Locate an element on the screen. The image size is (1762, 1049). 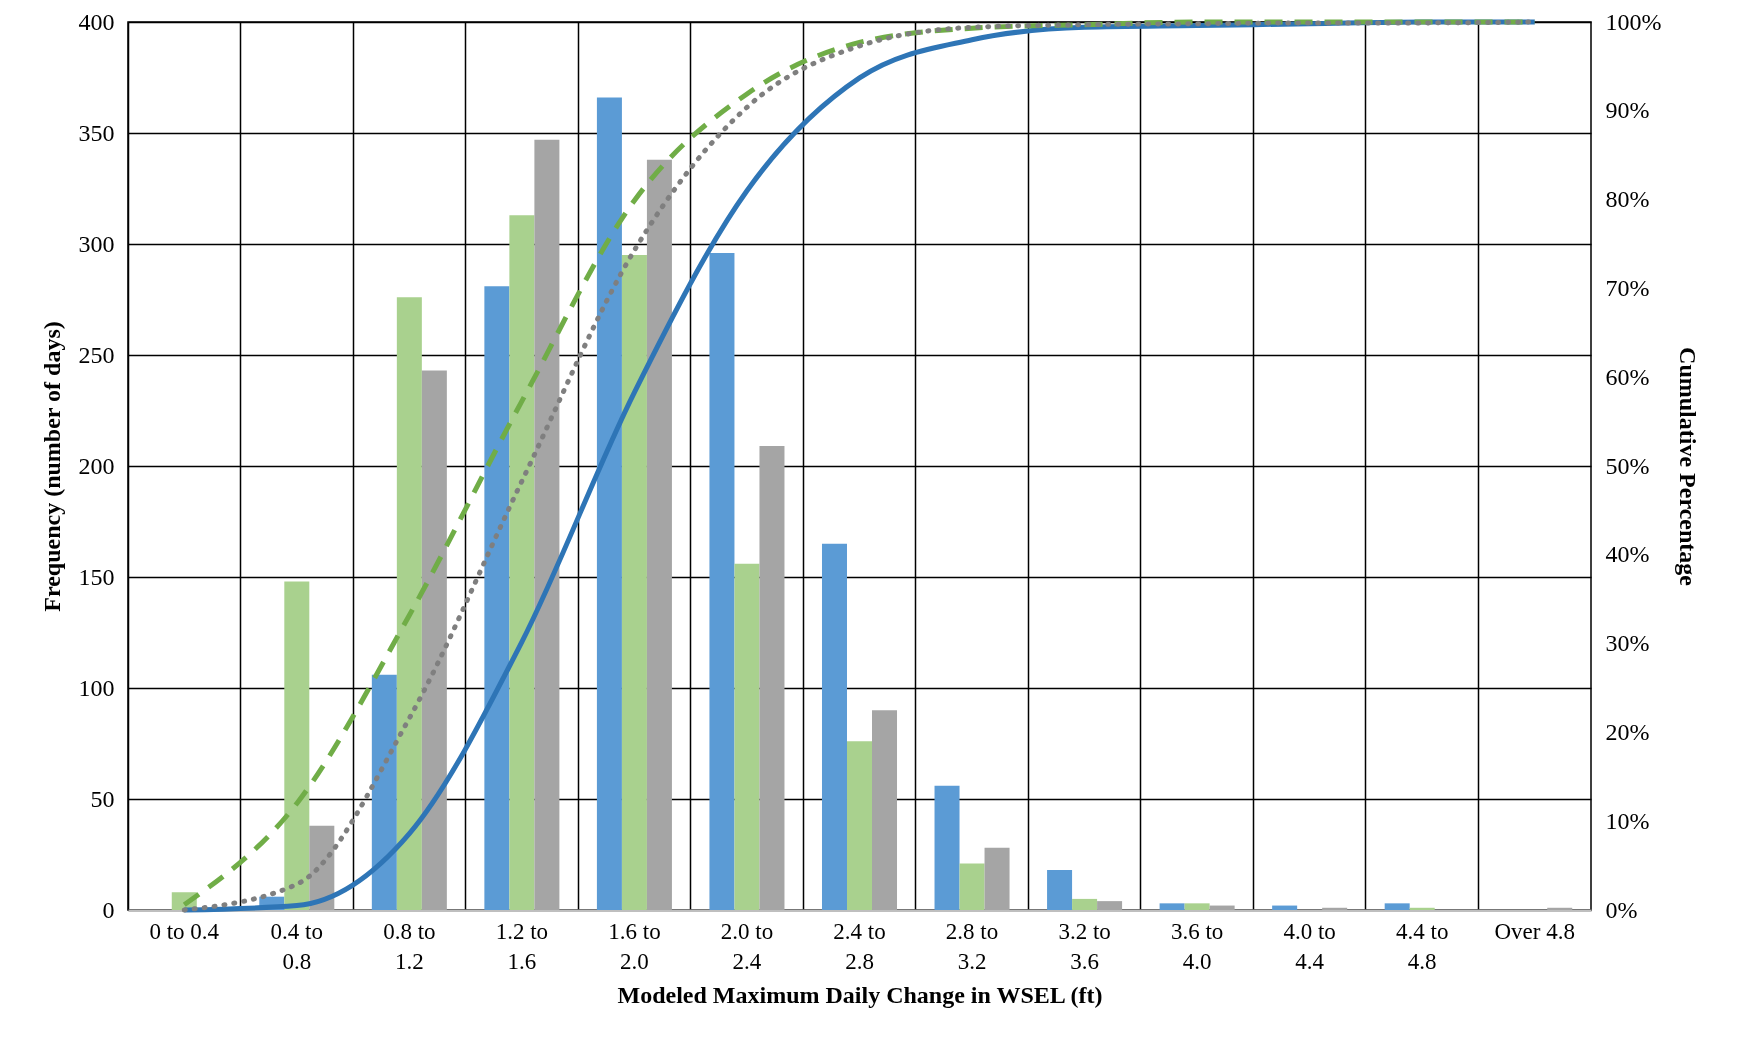
y2-tick-label: 60% is located at coordinates (1627, 376).